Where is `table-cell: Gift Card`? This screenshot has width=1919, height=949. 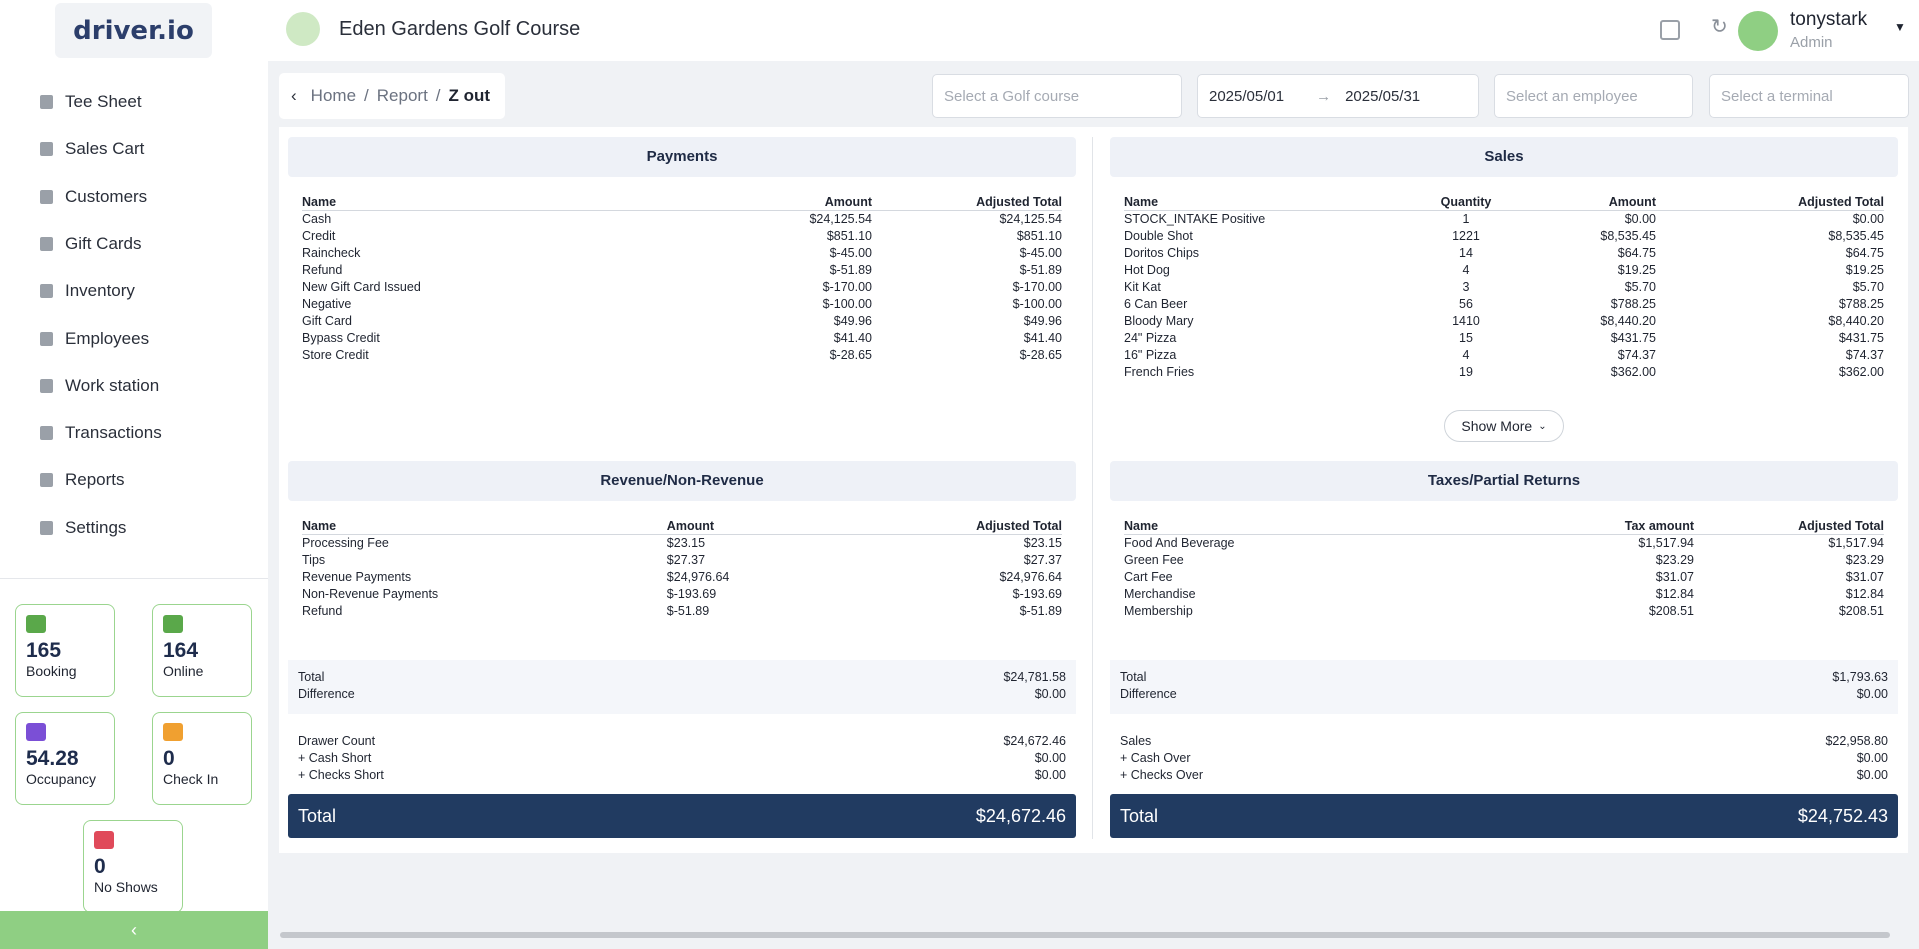 table-cell: Gift Card is located at coordinates (327, 321).